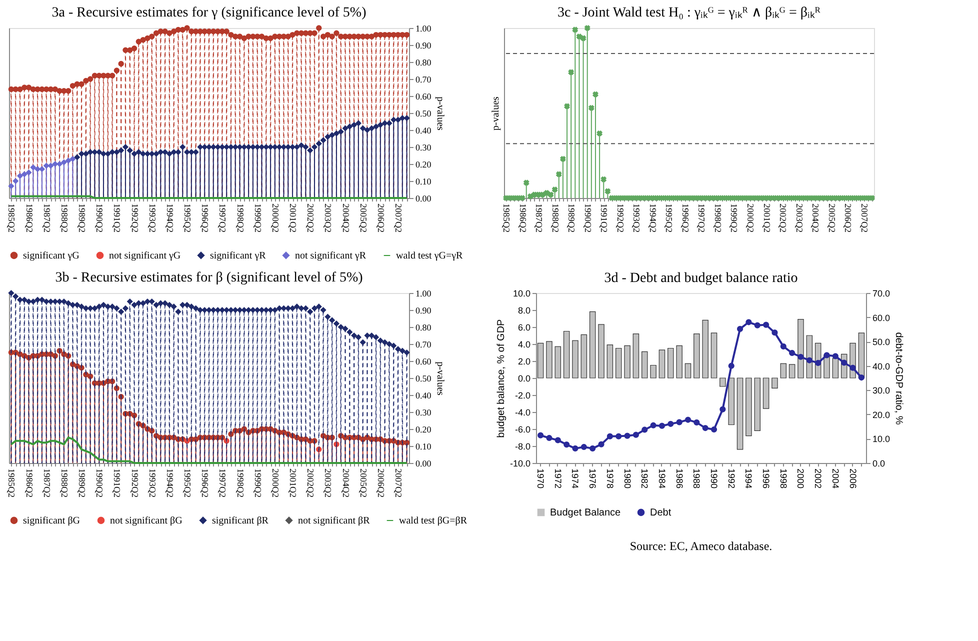 Image resolution: width=978 pixels, height=641 pixels. What do you see at coordinates (345, 483) in the screenshot?
I see `x-tick-label: 2004Q2` at bounding box center [345, 483].